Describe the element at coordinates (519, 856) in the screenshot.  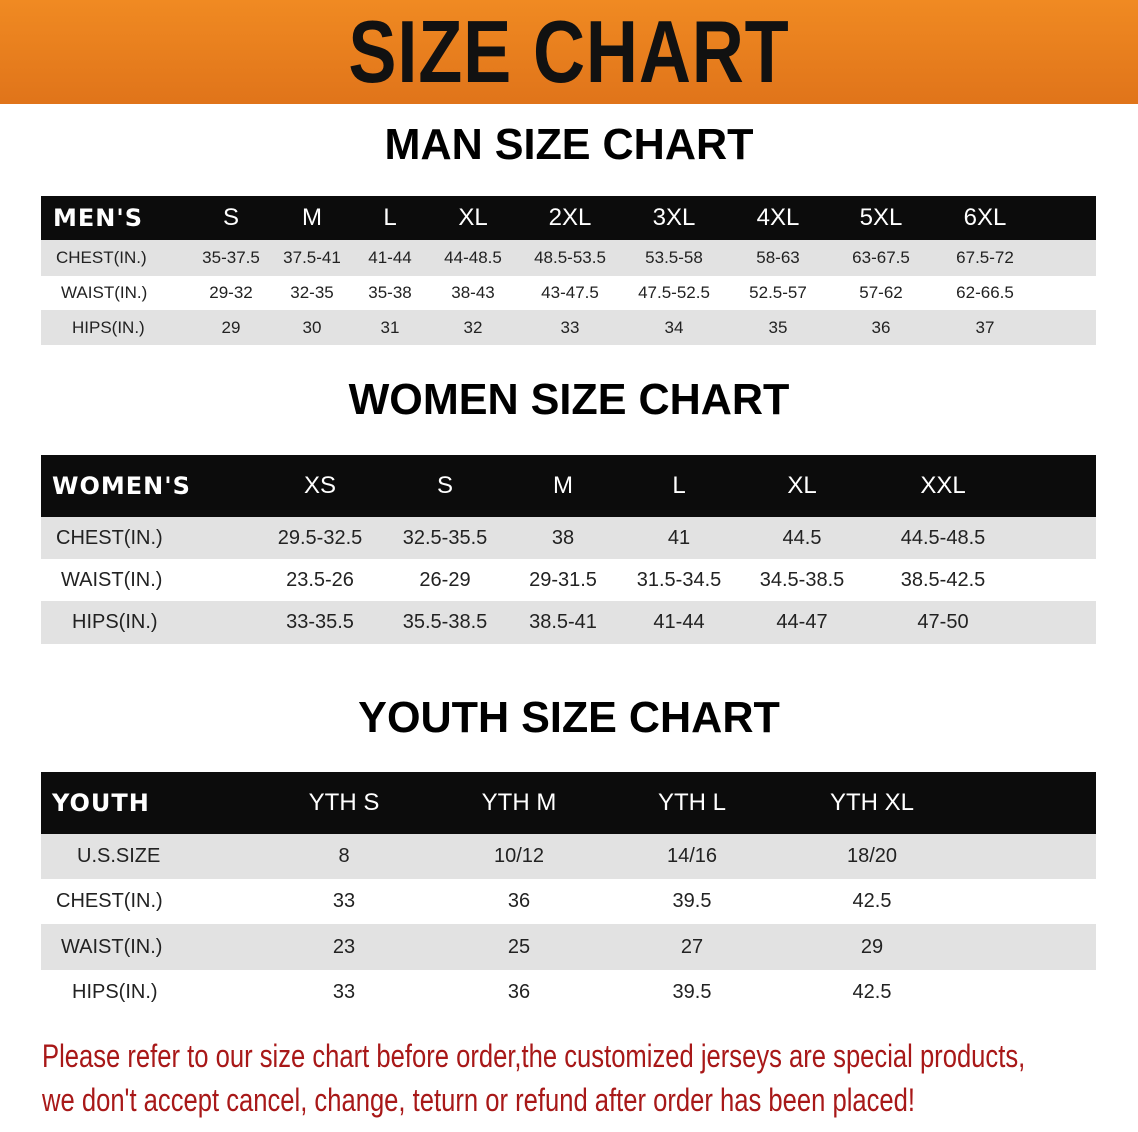
I see `measurement-value: 10/12` at that location.